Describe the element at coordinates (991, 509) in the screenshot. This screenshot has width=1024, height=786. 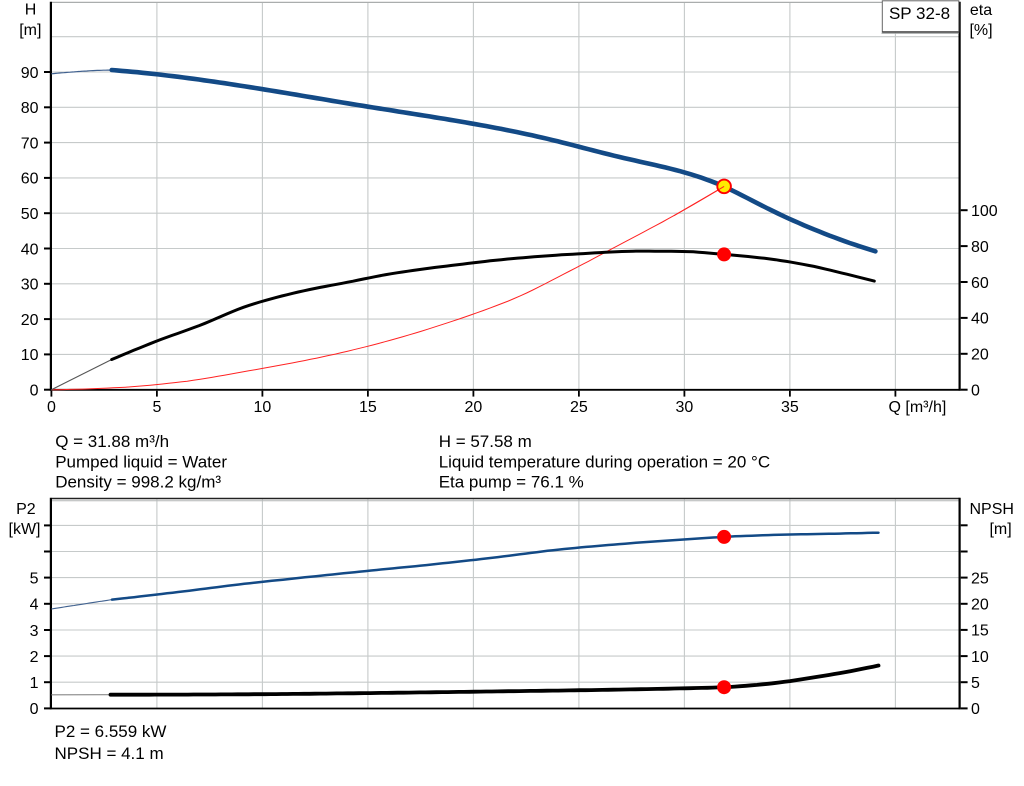
I see `svg-text: NPSH` at that location.